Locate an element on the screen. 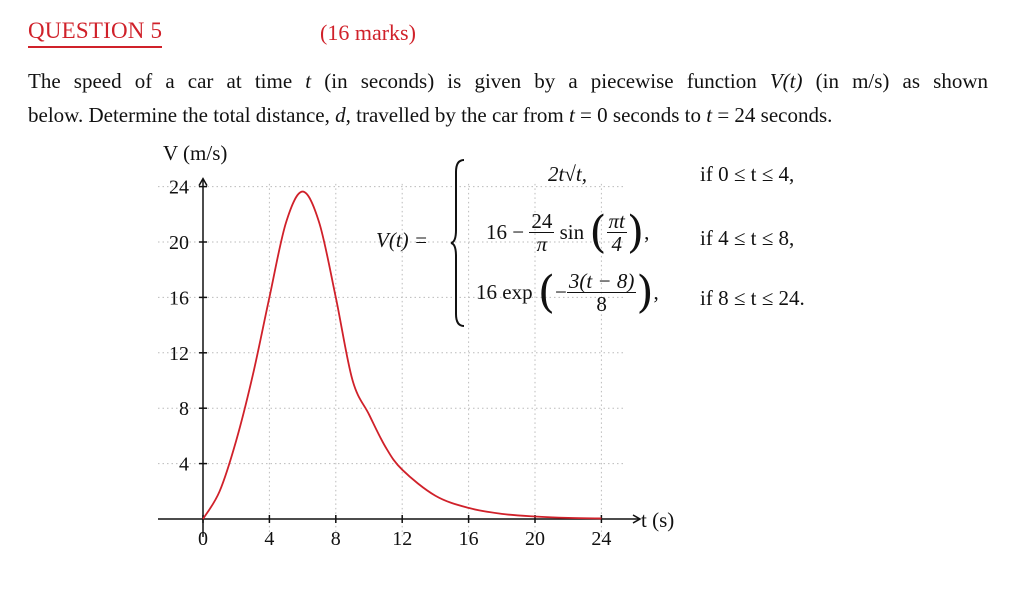  fraction-denominator: 8 is located at coordinates (601, 304).